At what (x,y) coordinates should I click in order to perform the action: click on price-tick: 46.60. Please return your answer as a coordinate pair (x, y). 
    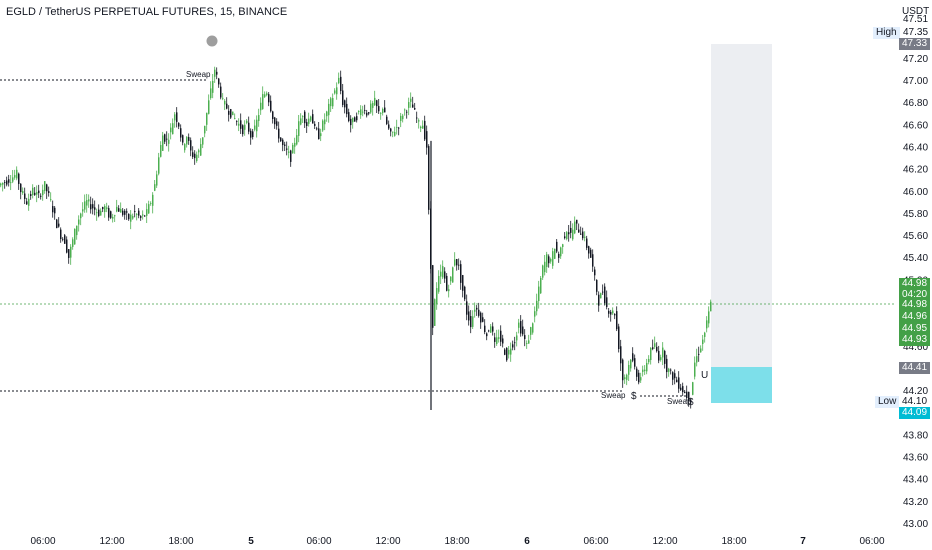
    Looking at the image, I should click on (915, 125).